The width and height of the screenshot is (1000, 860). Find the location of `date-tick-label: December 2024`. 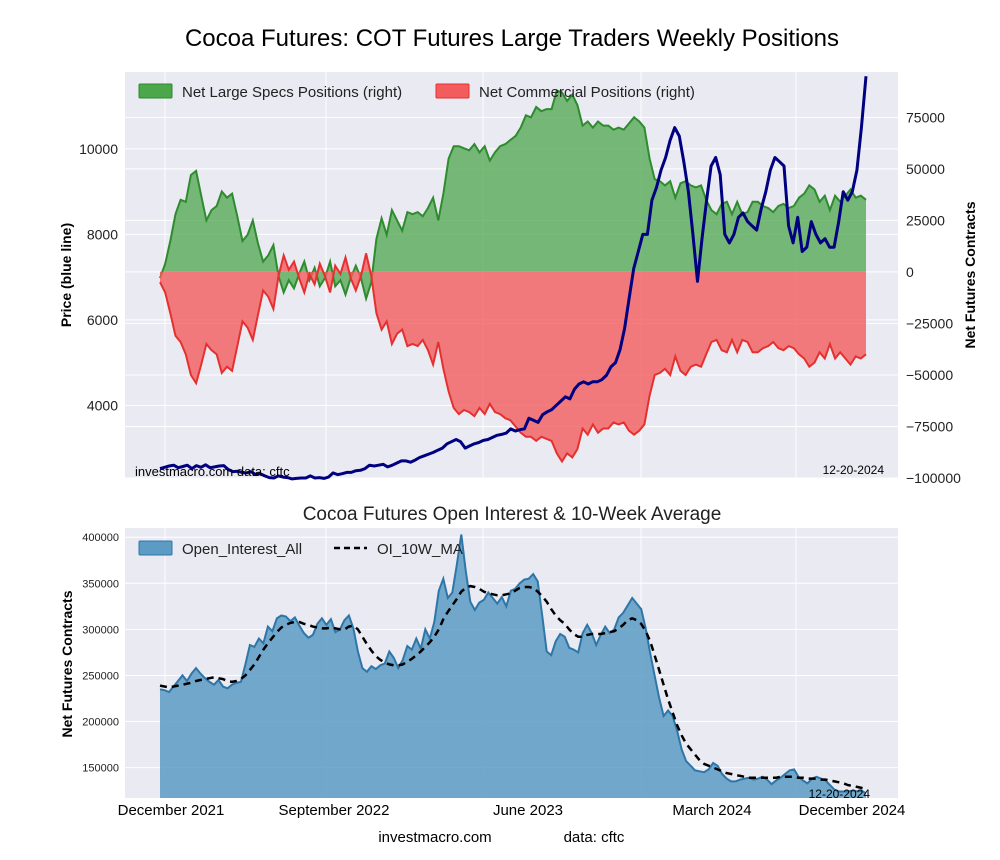

date-tick-label: December 2024 is located at coordinates (852, 810).